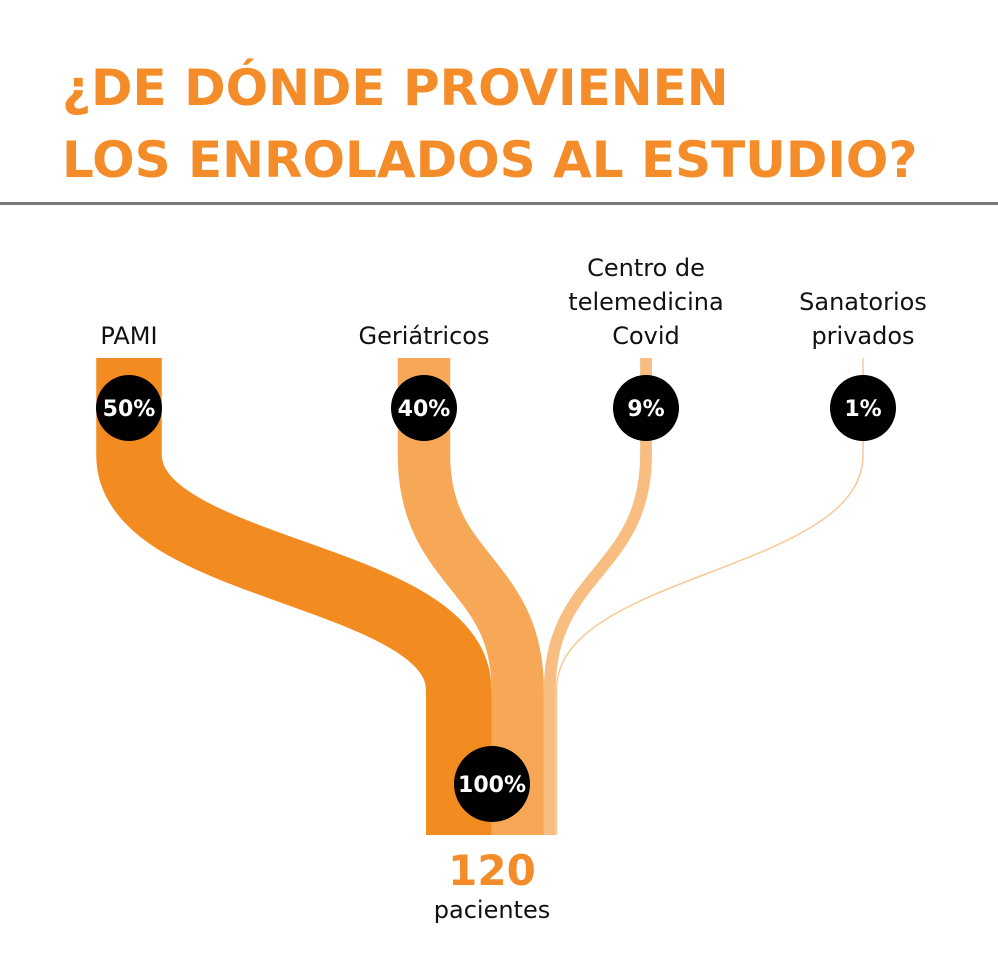  What do you see at coordinates (492, 870) in the screenshot?
I see `patient-count: 120` at bounding box center [492, 870].